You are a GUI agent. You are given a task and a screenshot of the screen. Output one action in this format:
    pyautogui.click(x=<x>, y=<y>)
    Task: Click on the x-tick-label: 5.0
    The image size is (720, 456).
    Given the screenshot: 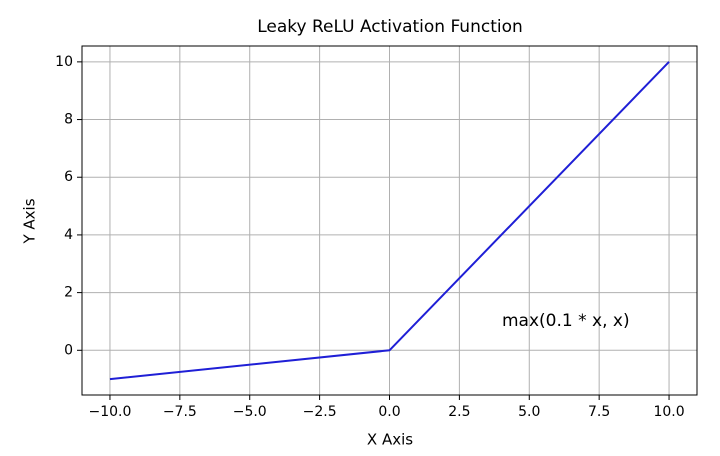 What is the action you would take?
    pyautogui.click(x=529, y=412)
    